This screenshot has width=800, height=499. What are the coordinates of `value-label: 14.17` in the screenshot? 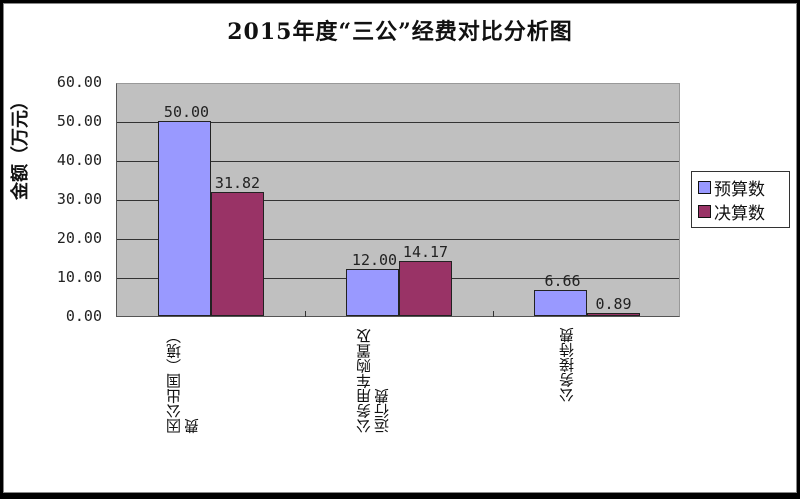 It's located at (425, 251).